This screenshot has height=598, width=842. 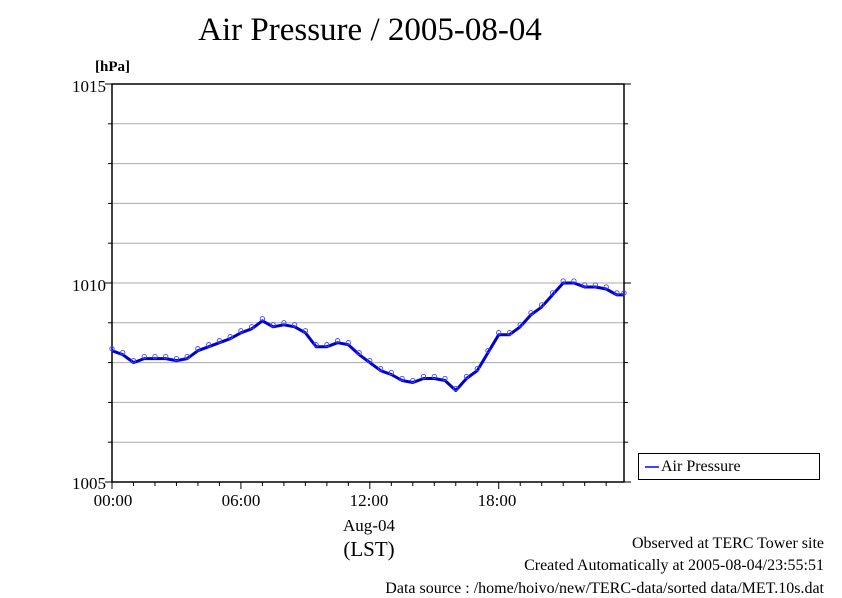 What do you see at coordinates (89, 483) in the screenshot?
I see `y-tick-1005: 1005` at bounding box center [89, 483].